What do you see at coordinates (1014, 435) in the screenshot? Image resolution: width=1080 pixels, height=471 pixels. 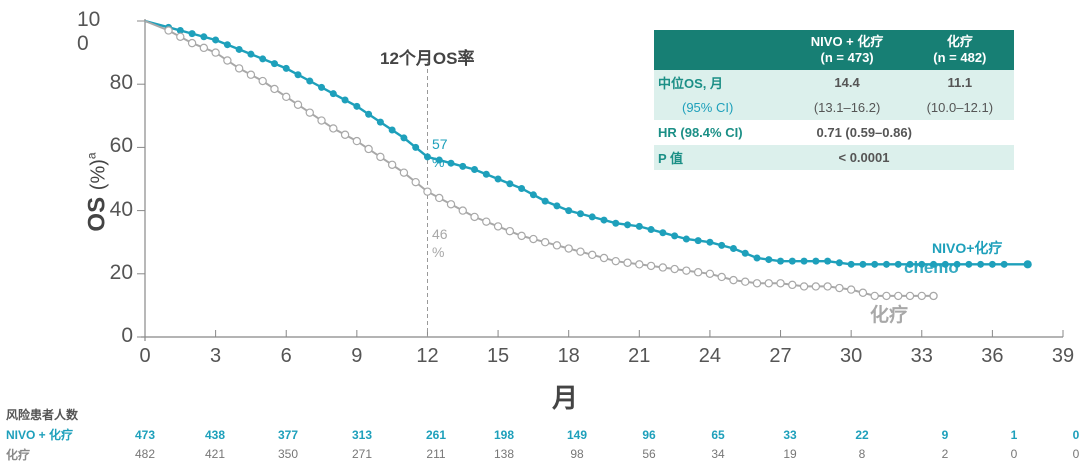 I see `risk-value-nivo: 1` at bounding box center [1014, 435].